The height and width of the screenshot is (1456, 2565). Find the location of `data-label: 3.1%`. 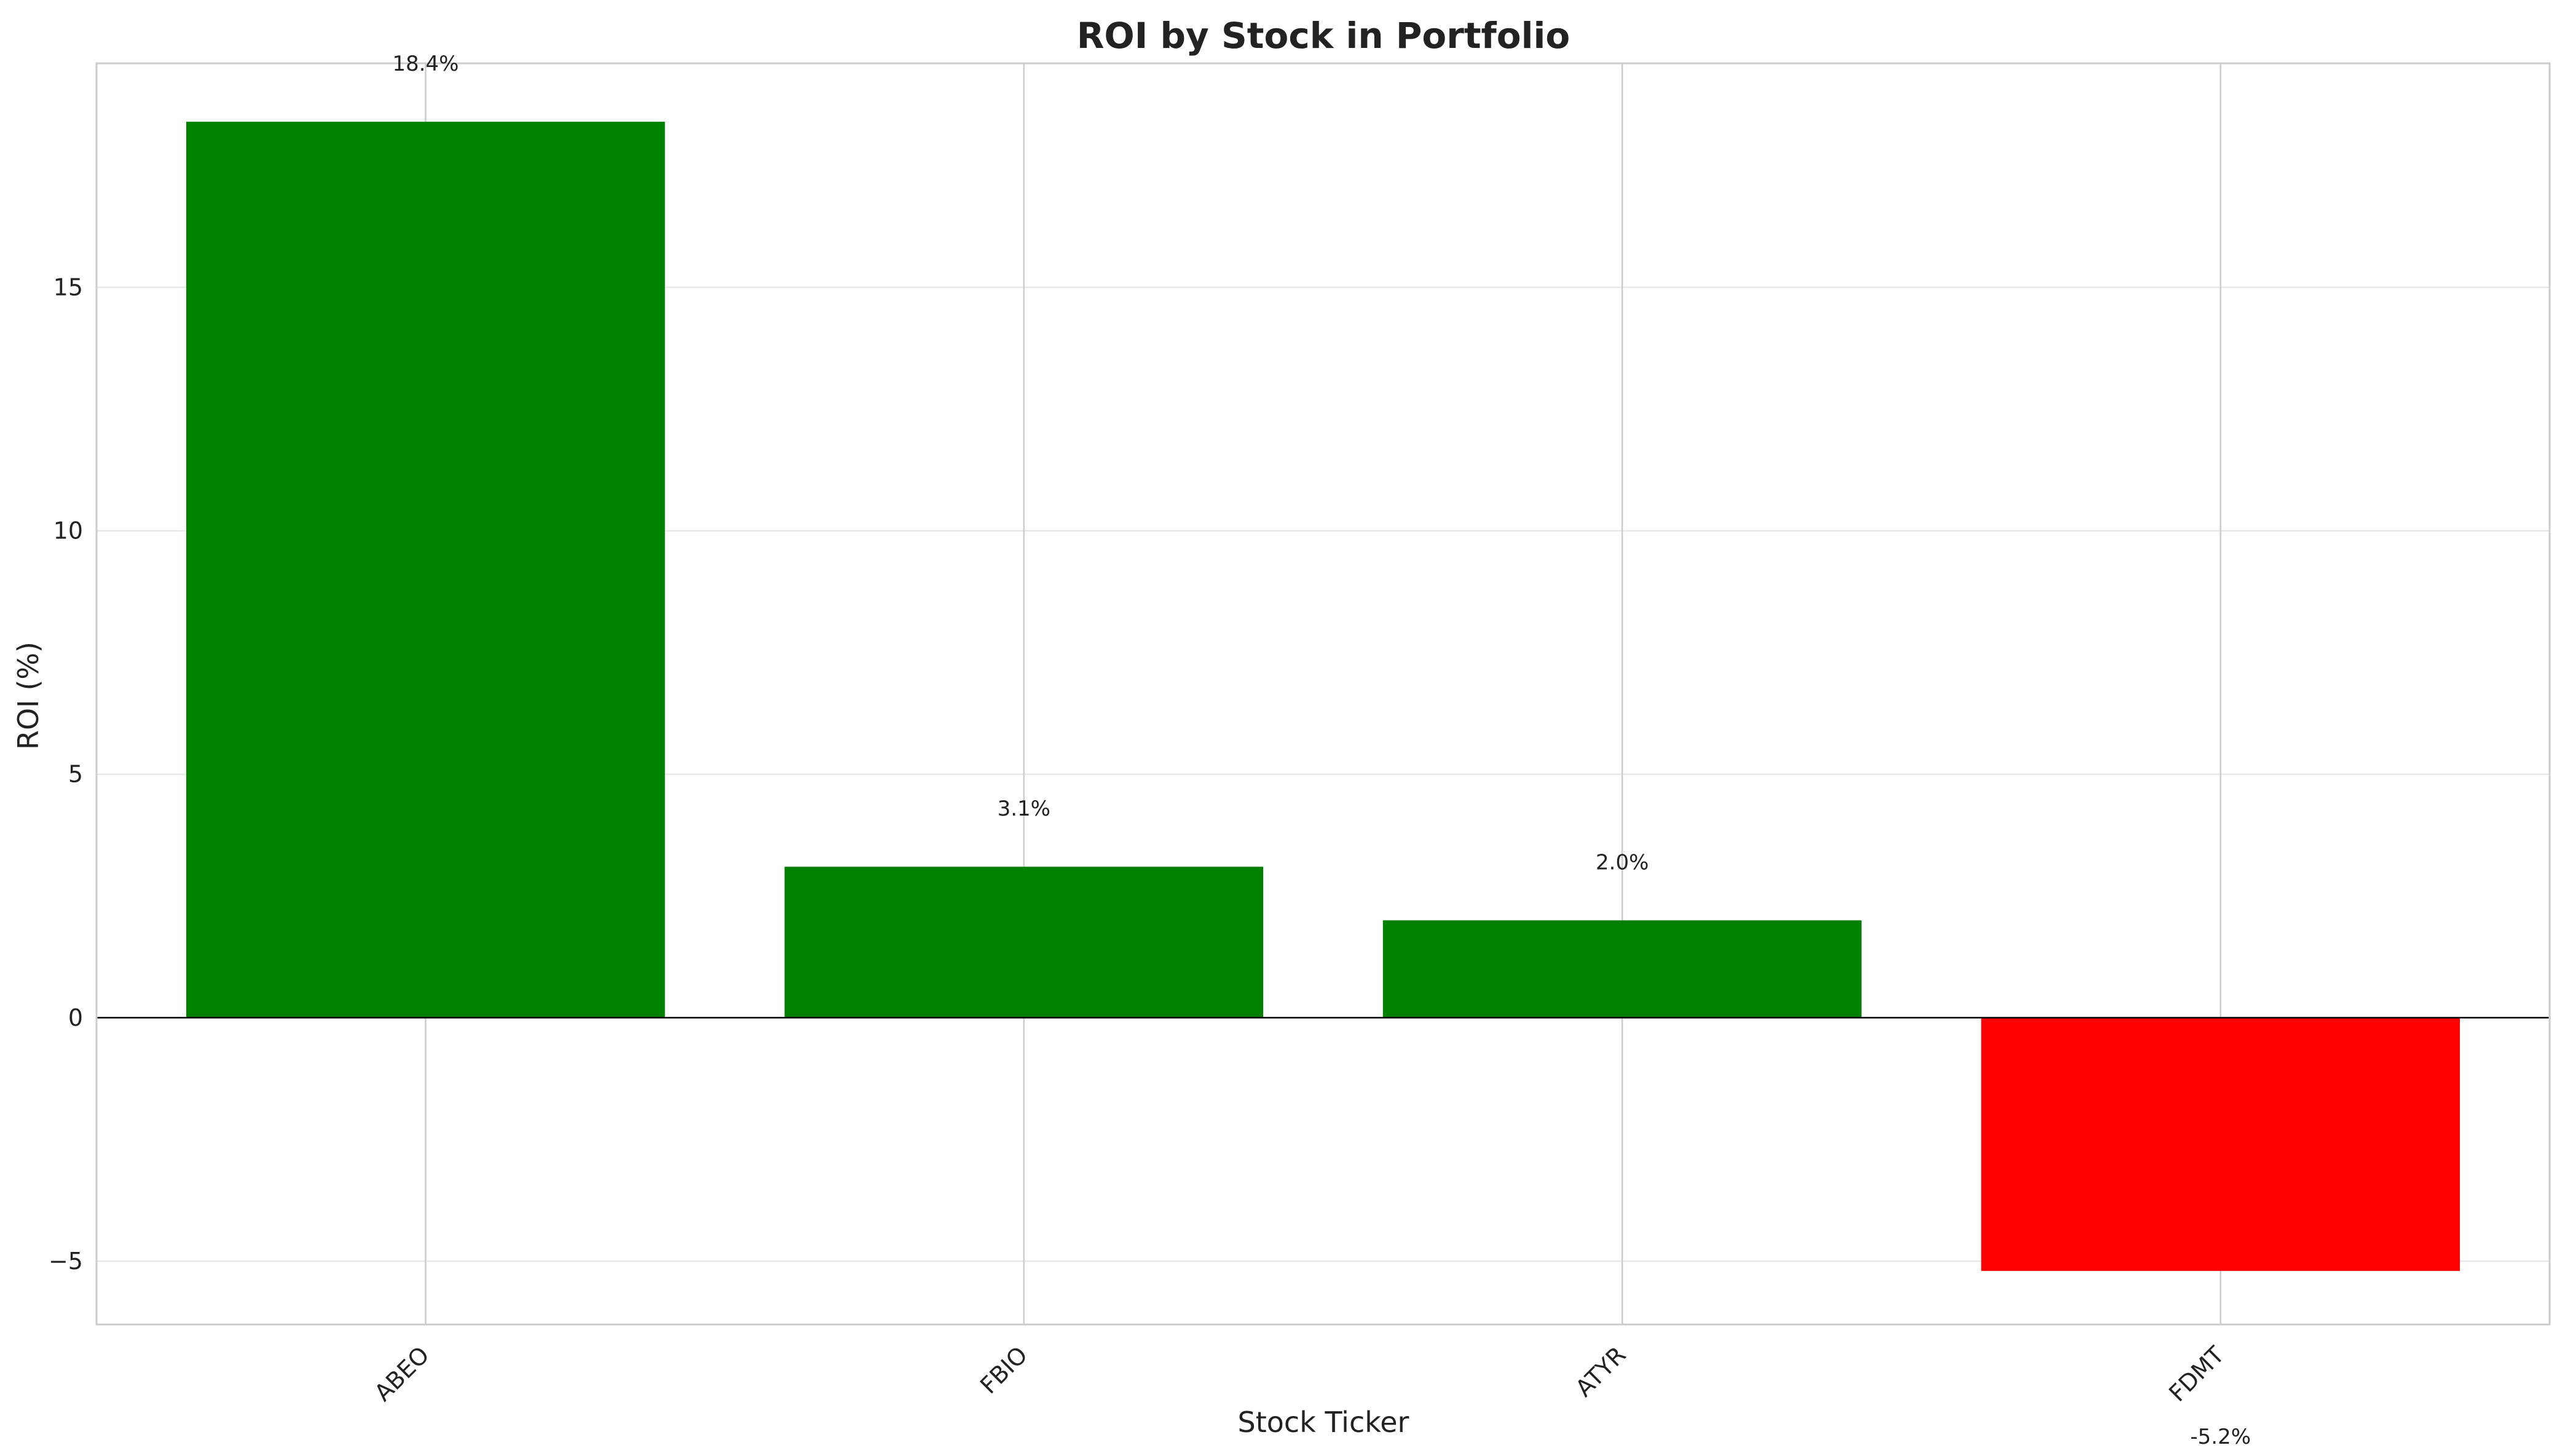

data-label: 3.1% is located at coordinates (1024, 809).